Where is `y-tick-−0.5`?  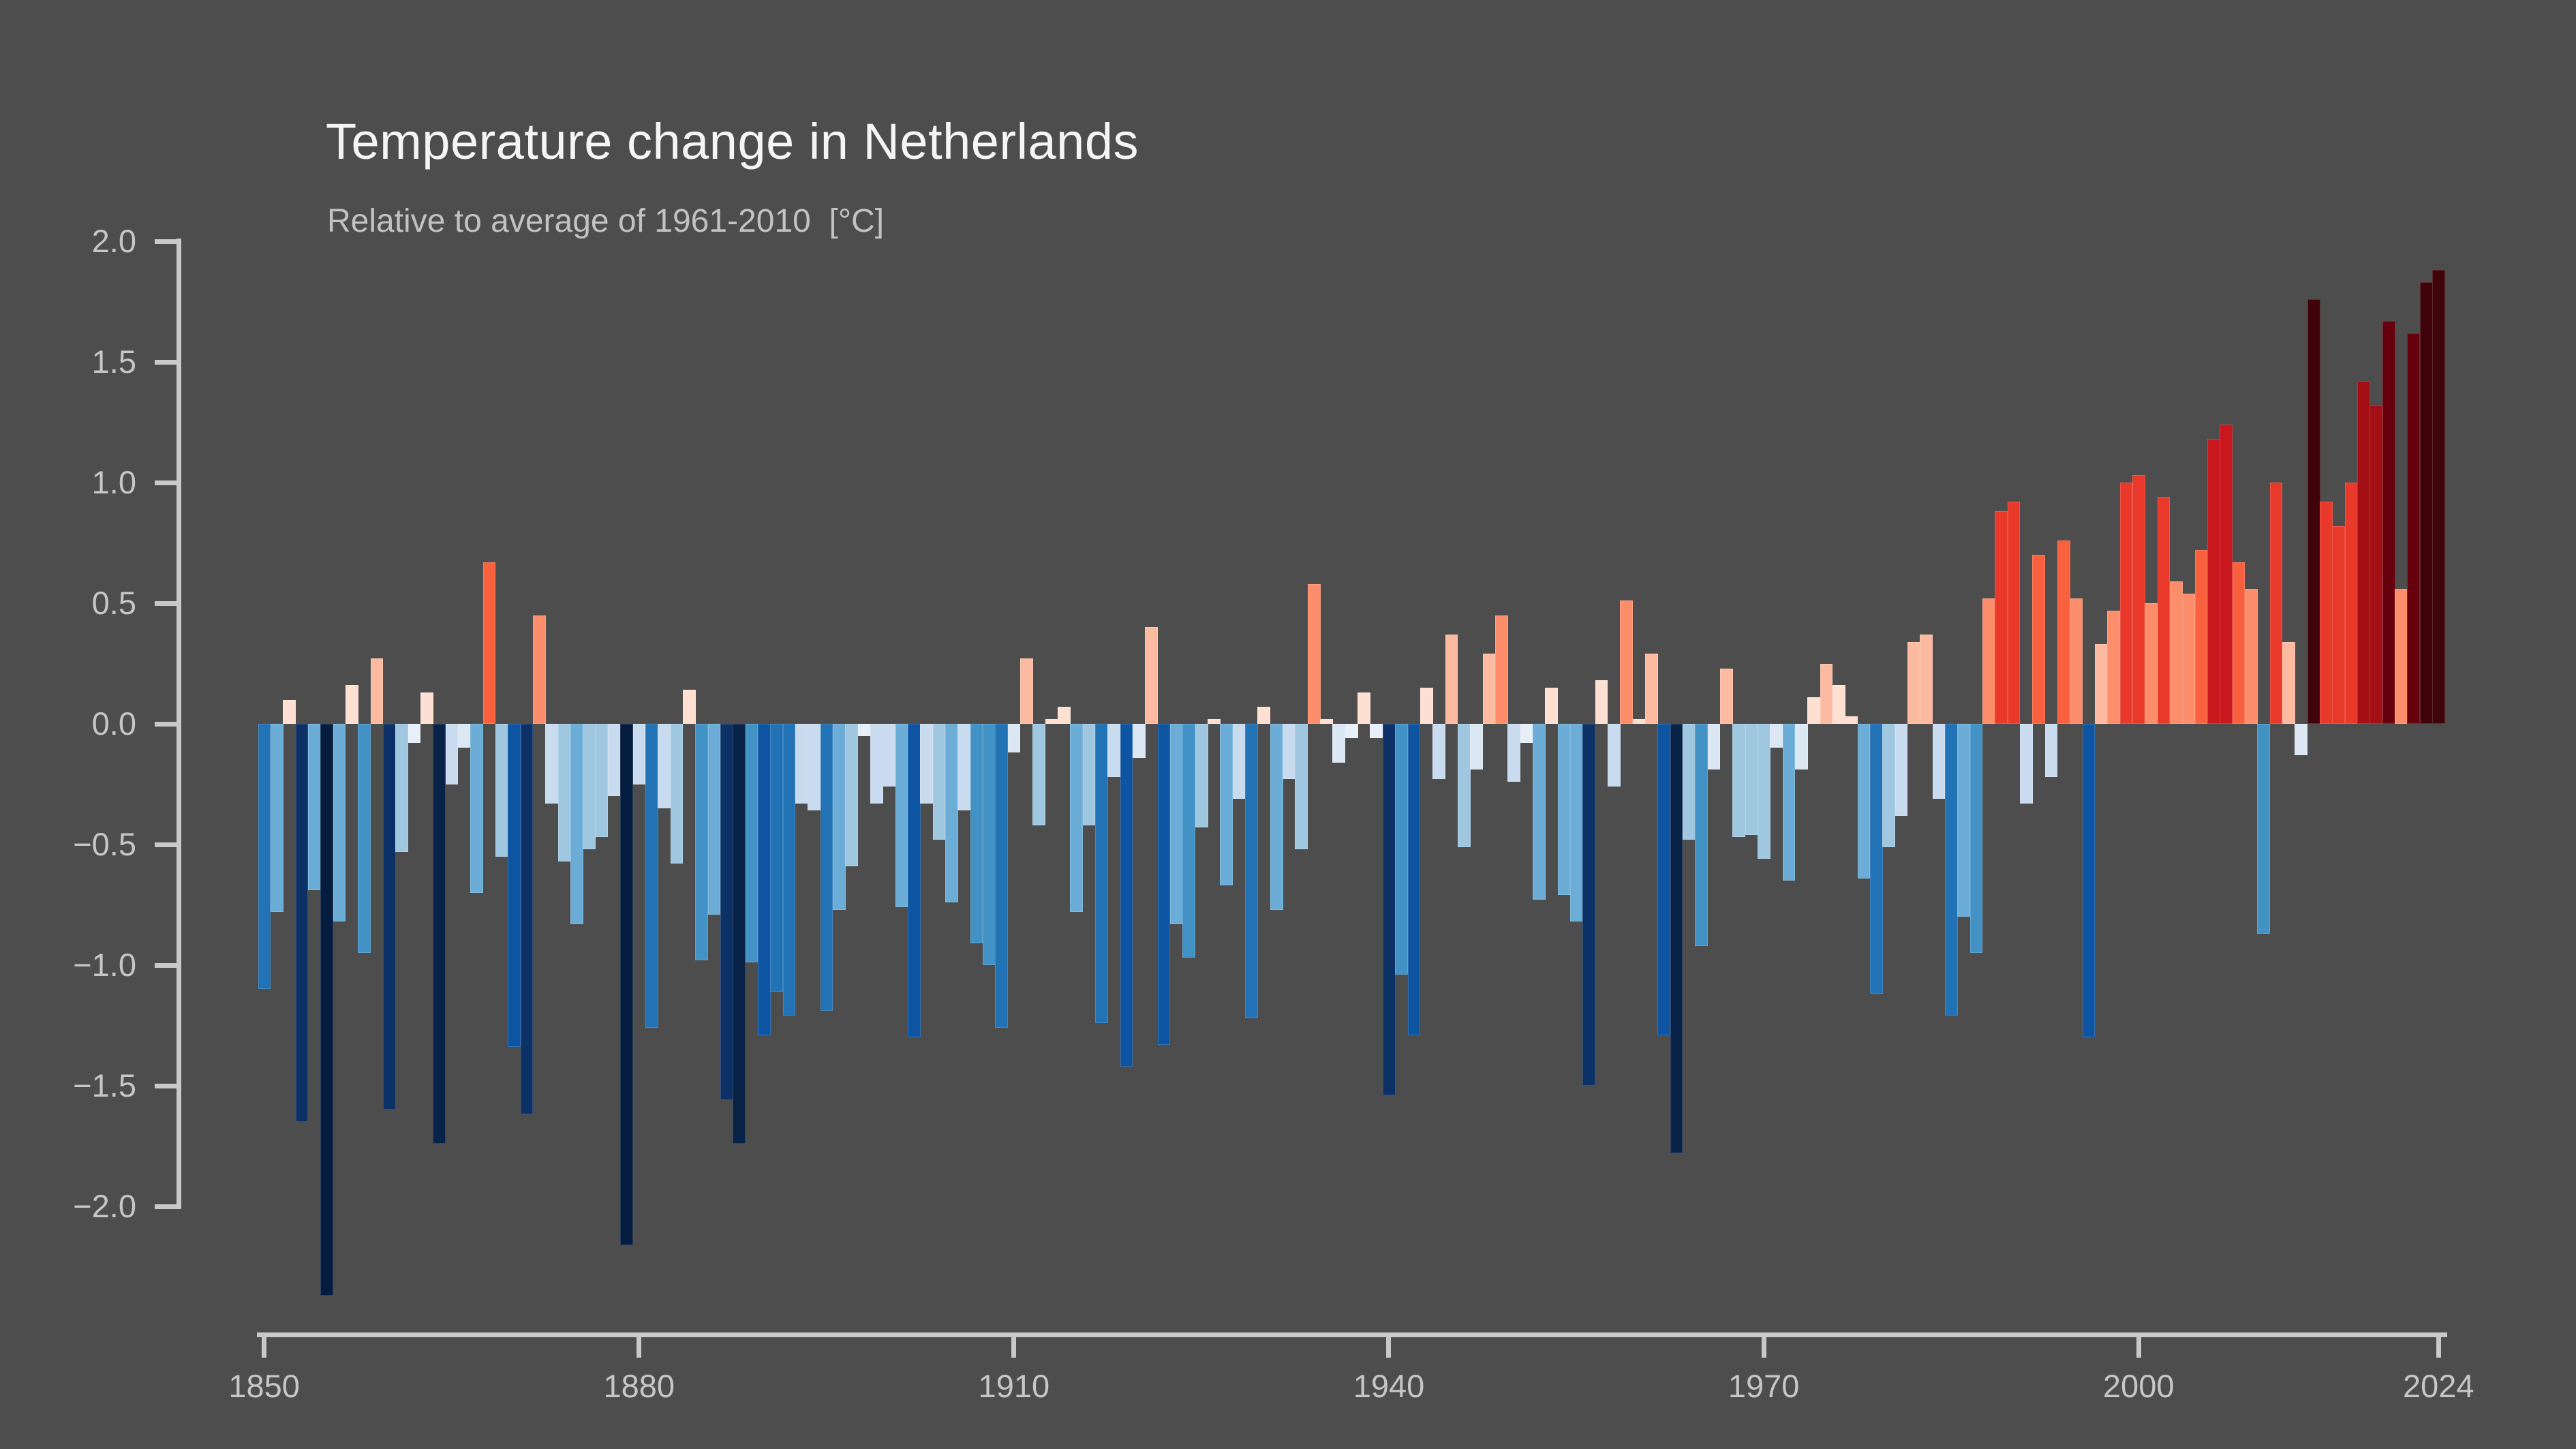
y-tick-−0.5 is located at coordinates (166, 845).